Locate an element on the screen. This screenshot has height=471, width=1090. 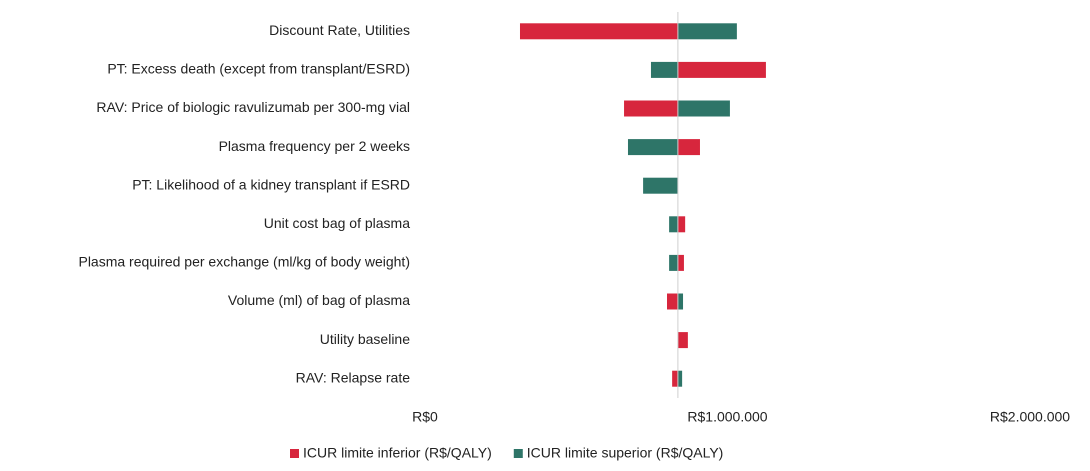
x-tick-label: R$2.000.000 is located at coordinates (1030, 417).